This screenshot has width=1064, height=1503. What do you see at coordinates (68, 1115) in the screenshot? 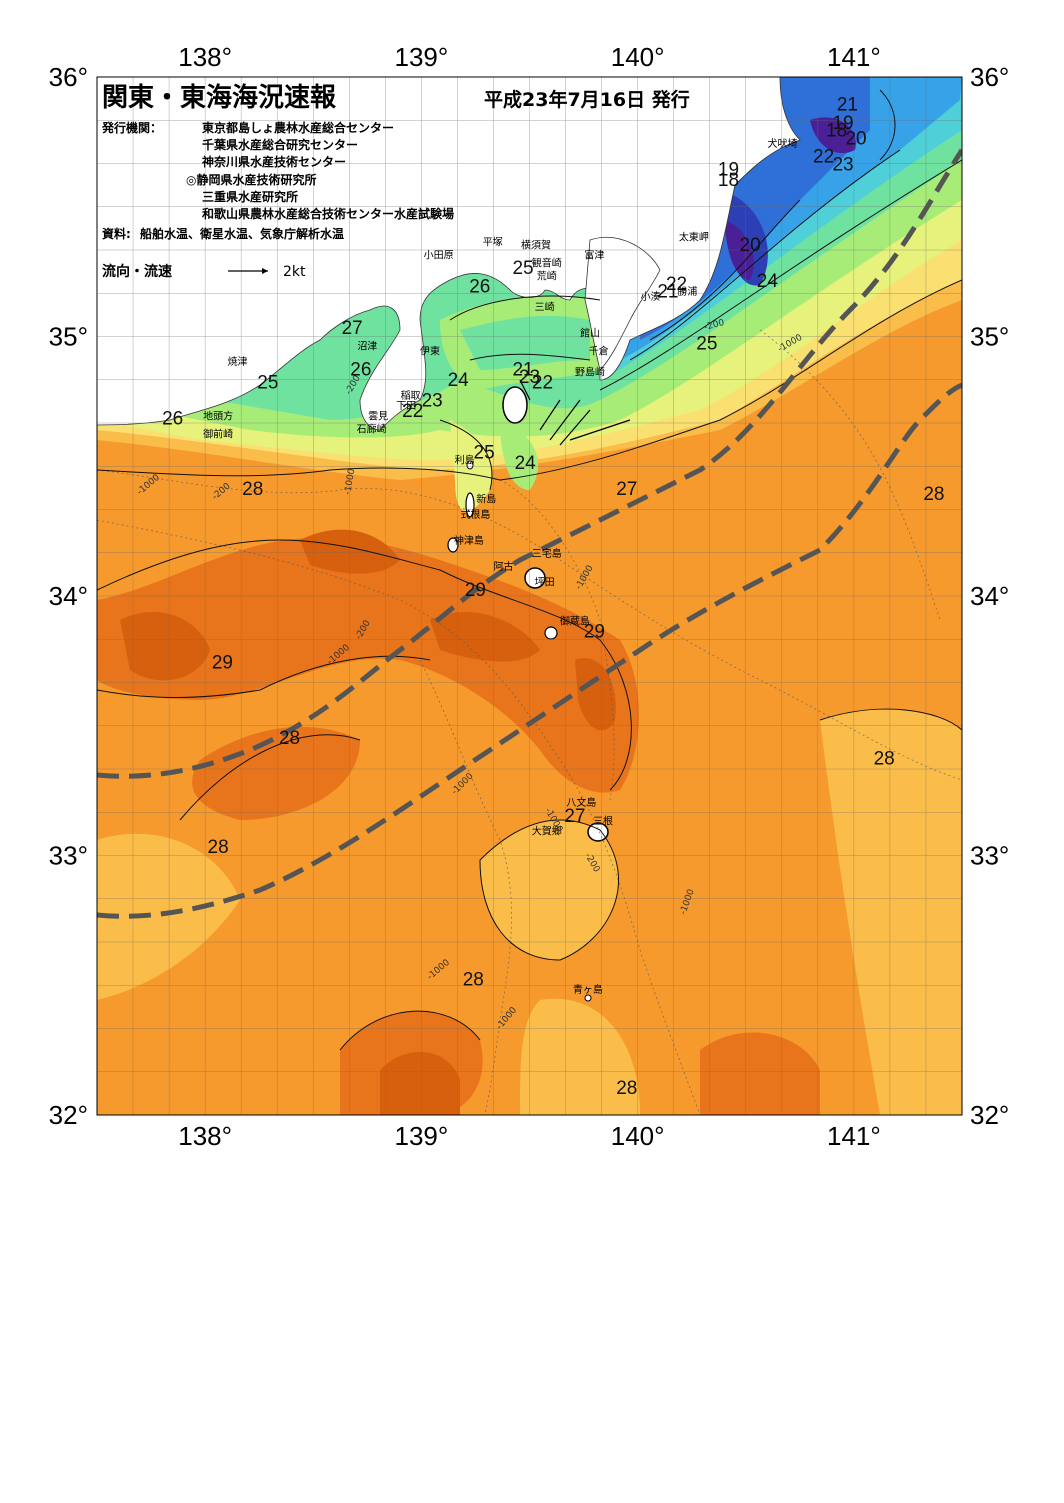
I see `left-lat-label: 32°` at bounding box center [68, 1115].